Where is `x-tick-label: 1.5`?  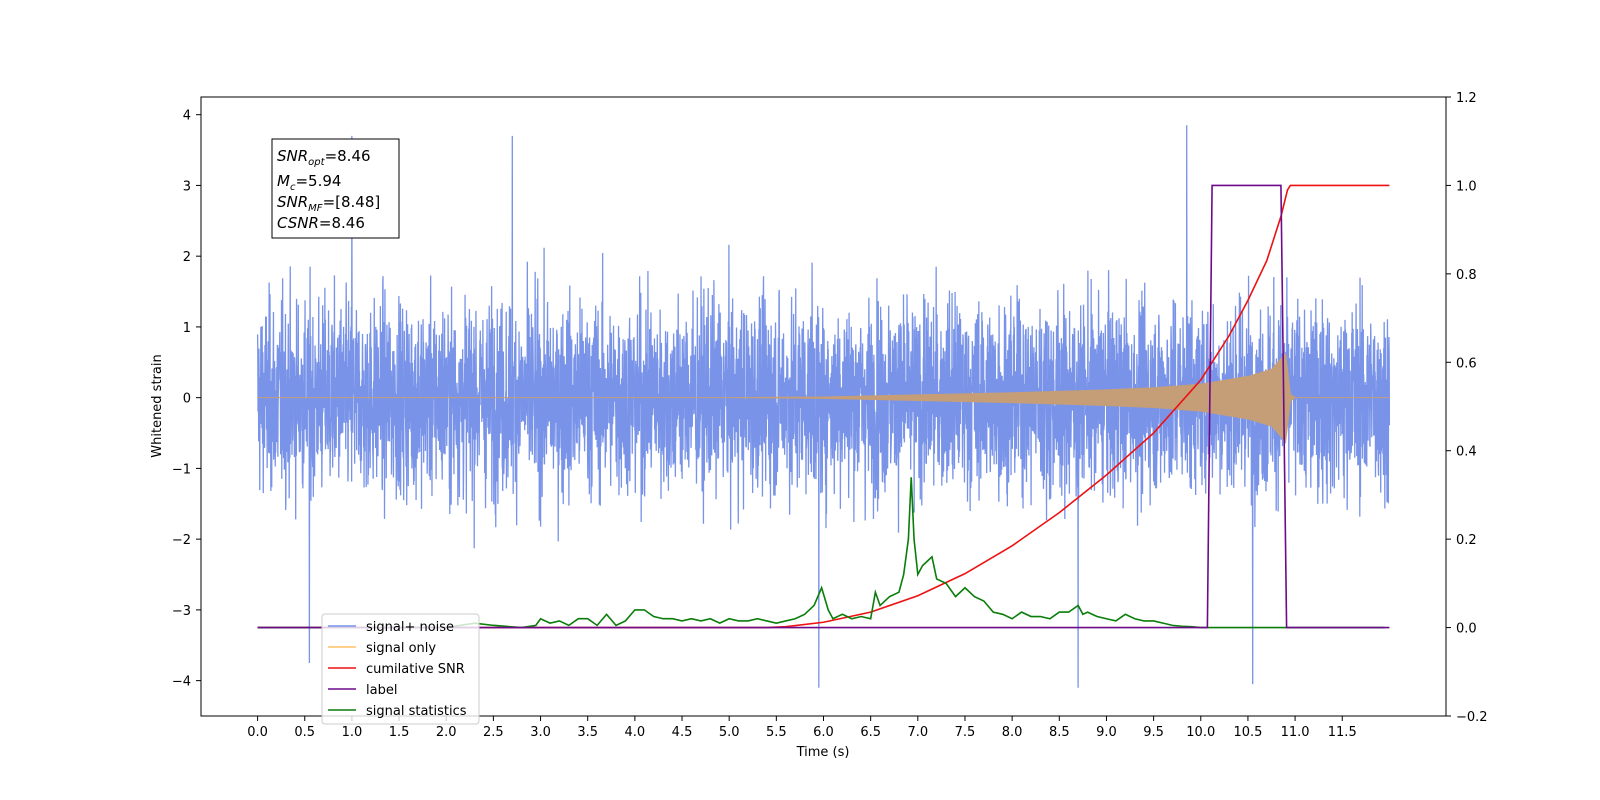
x-tick-label: 1.5 is located at coordinates (399, 732).